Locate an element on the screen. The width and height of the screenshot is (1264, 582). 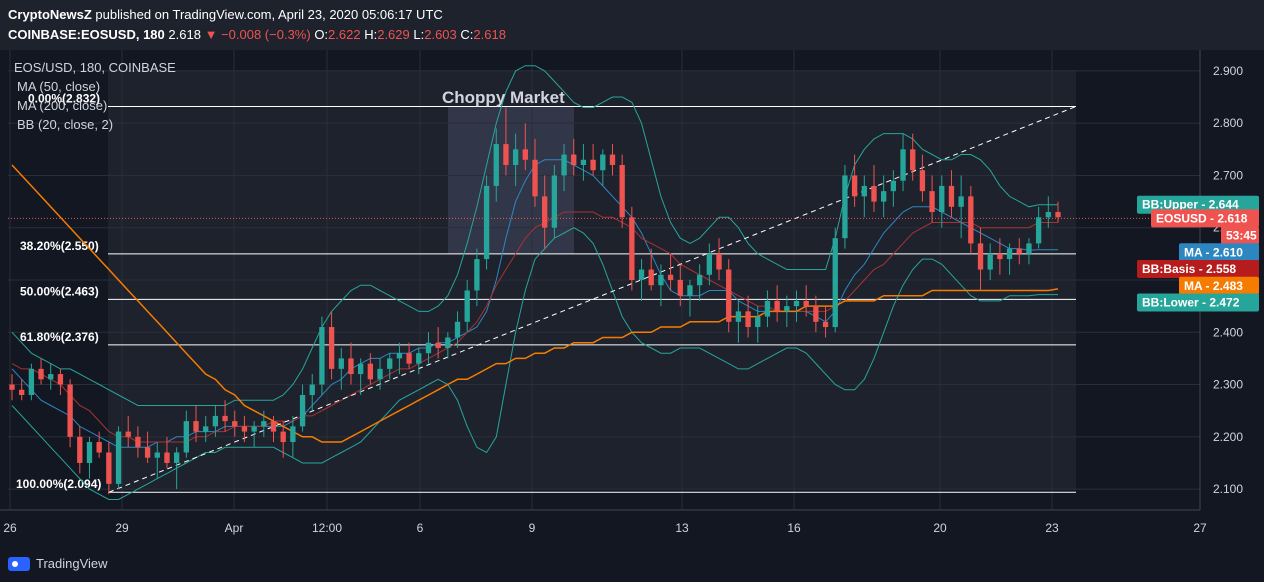
tradingview-logo: TradingView is located at coordinates (58, 563).